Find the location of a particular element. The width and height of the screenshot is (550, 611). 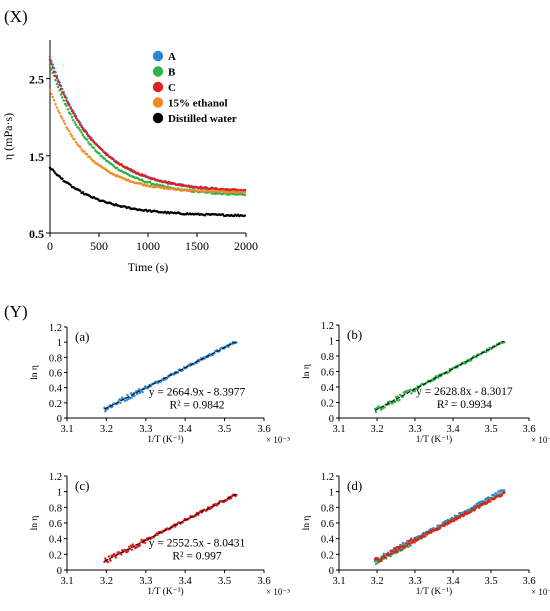

x-tick-label: 3.6 is located at coordinates (263, 429).